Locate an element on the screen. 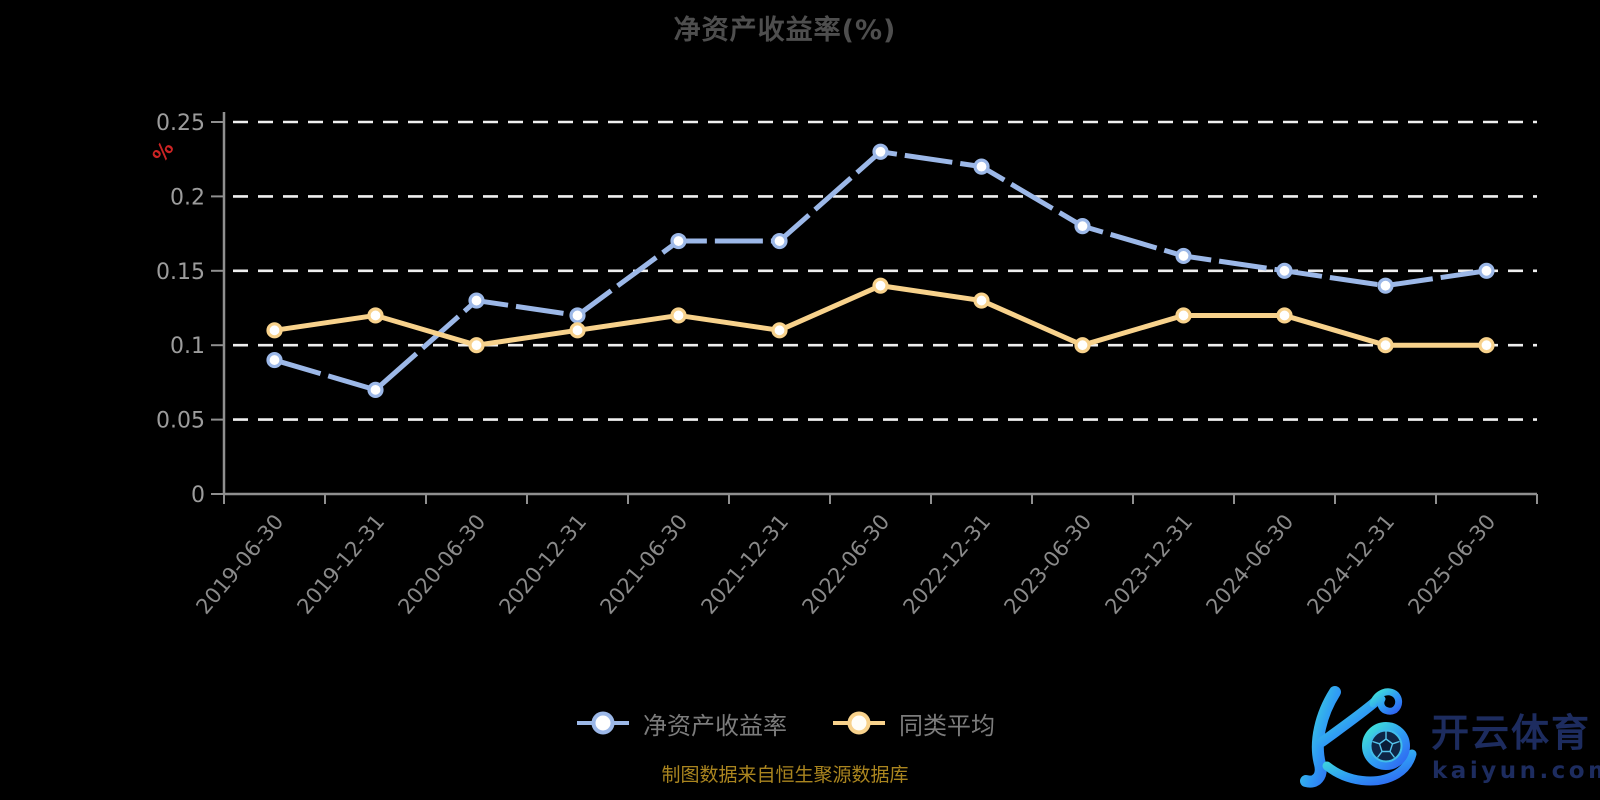 Image resolution: width=1600 pixels, height=800 pixels. kaiyun-logo-graphic: 开云体育 kaiyun.com is located at coordinates (1450, 737).